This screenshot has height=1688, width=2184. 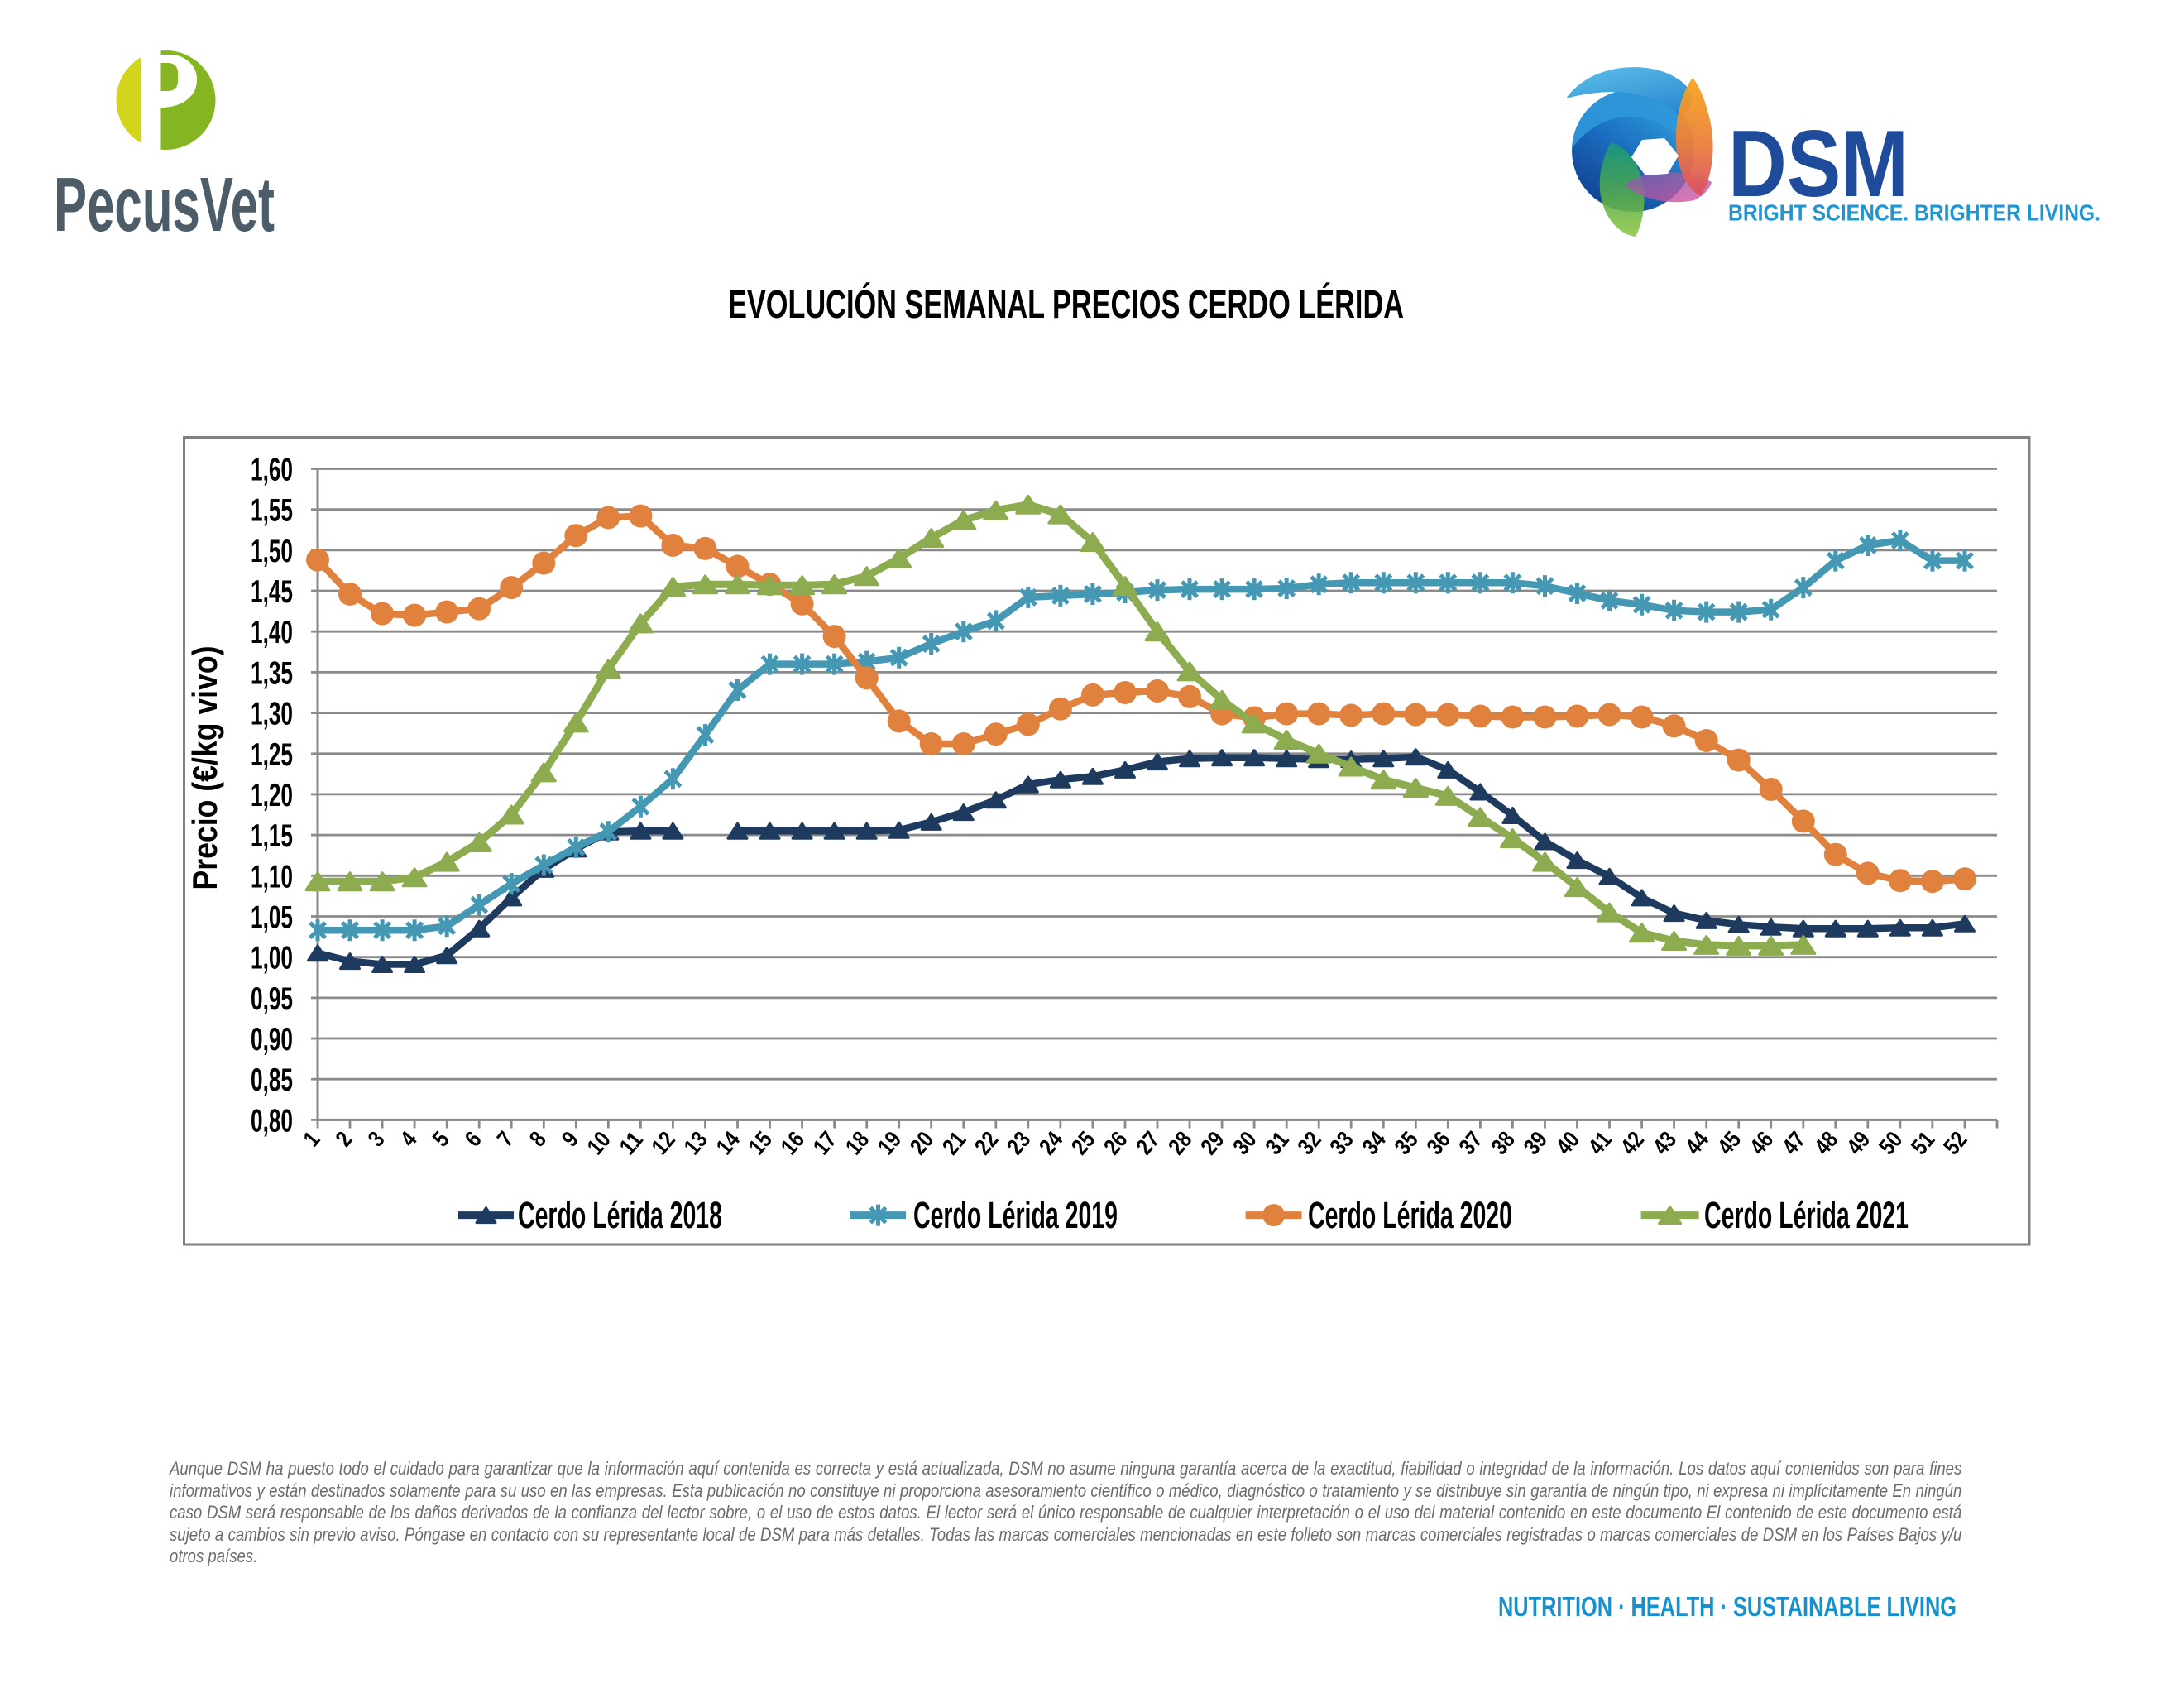 I want to click on svg-text: 0,85, so click(x=272, y=1080).